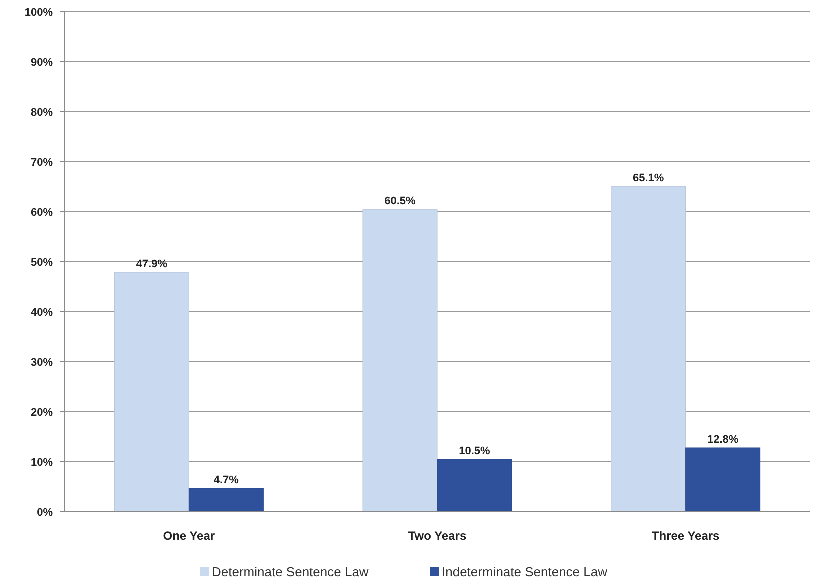 This screenshot has height=586, width=820. I want to click on y-tick-label: 30%, so click(42, 362).